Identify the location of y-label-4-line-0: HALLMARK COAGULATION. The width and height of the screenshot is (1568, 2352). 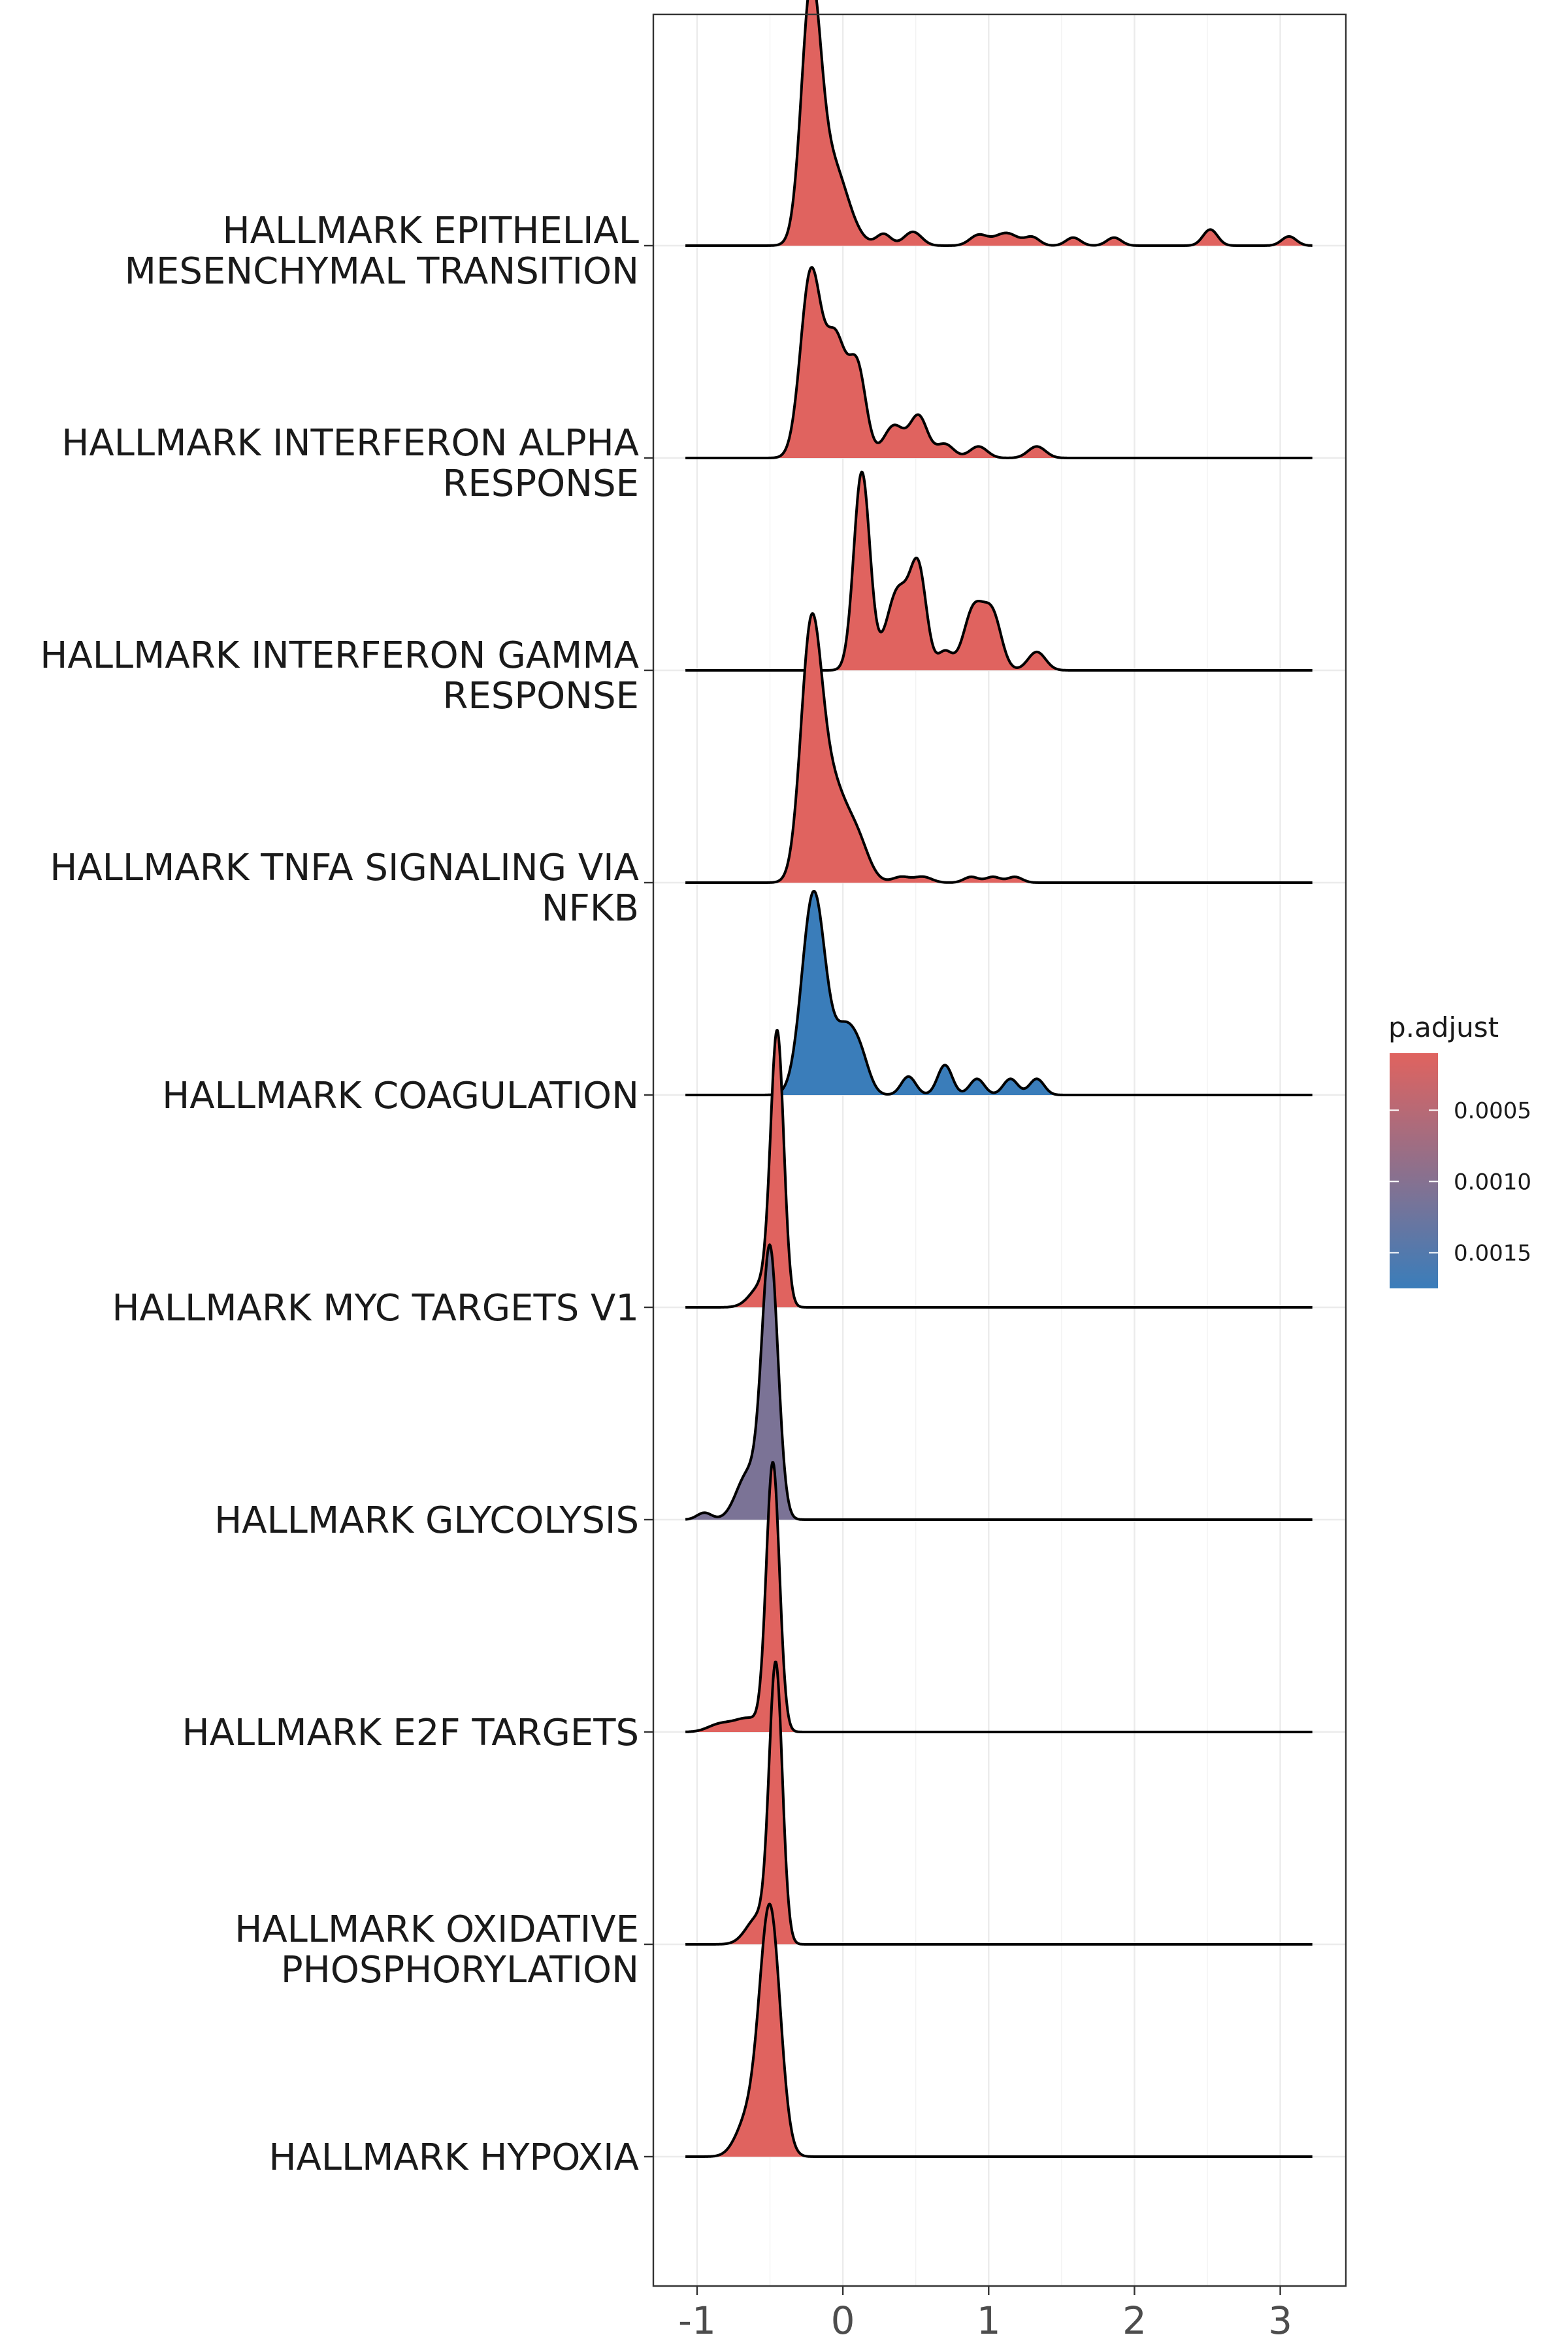
(400, 1096).